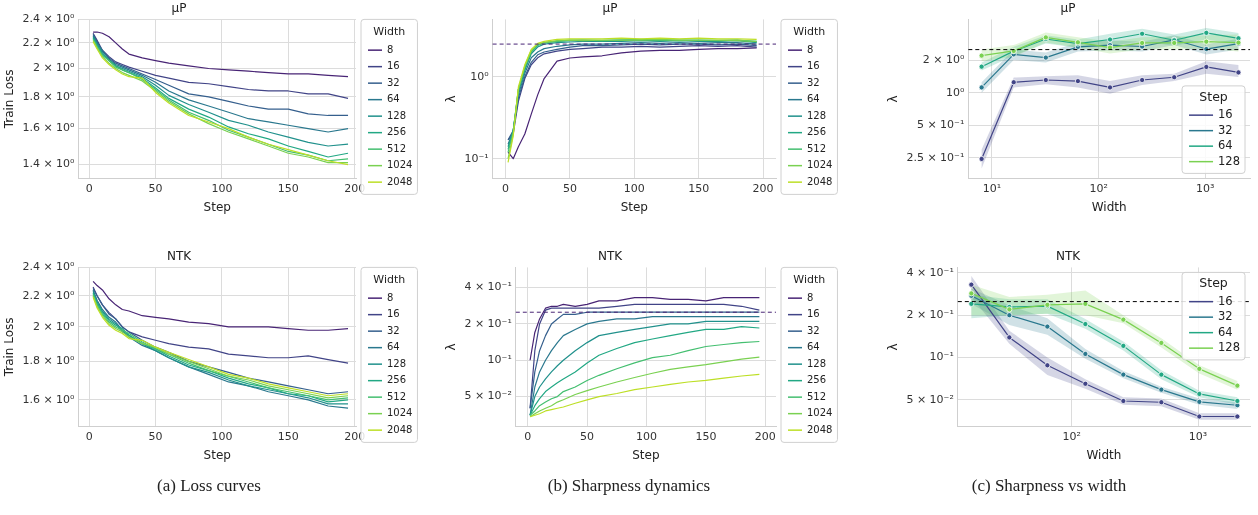 Image resolution: width=1258 pixels, height=515 pixels. What do you see at coordinates (49, 164) in the screenshot?
I see `y-tick-label: 1.4 × 10⁰` at bounding box center [49, 164].